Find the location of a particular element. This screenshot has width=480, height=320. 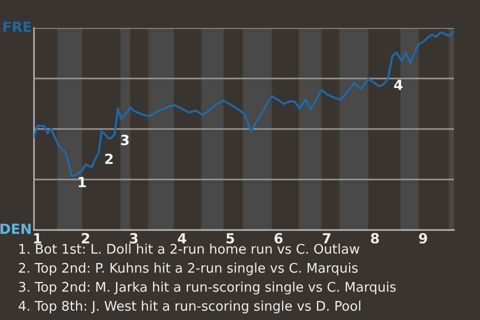

x-tick-label: 3 is located at coordinates (134, 238).